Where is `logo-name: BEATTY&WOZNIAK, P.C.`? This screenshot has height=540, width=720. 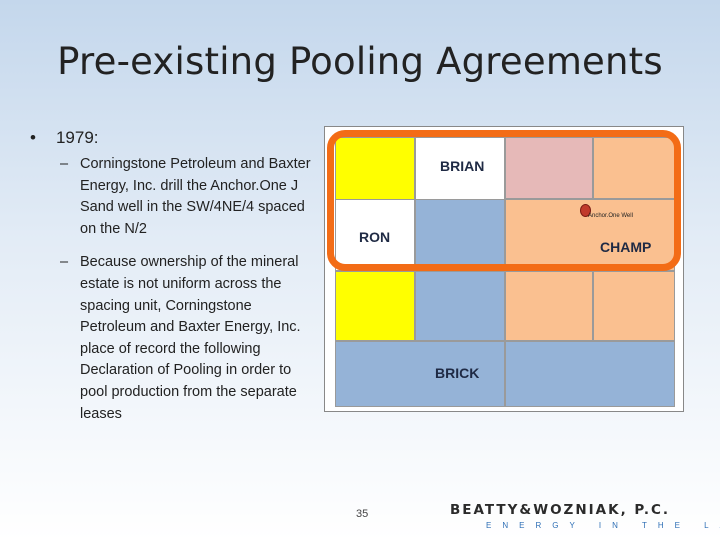 logo-name: BEATTY&WOZNIAK, P.C. is located at coordinates (560, 510).